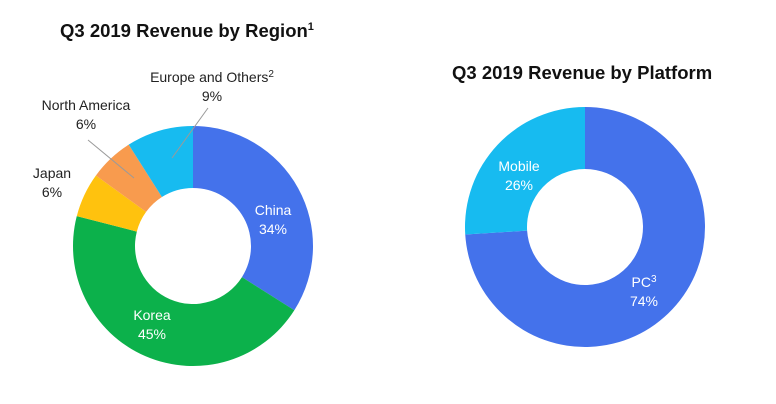 The image size is (776, 404). Describe the element at coordinates (152, 334) in the screenshot. I see `region-value-korea: 45%` at that location.